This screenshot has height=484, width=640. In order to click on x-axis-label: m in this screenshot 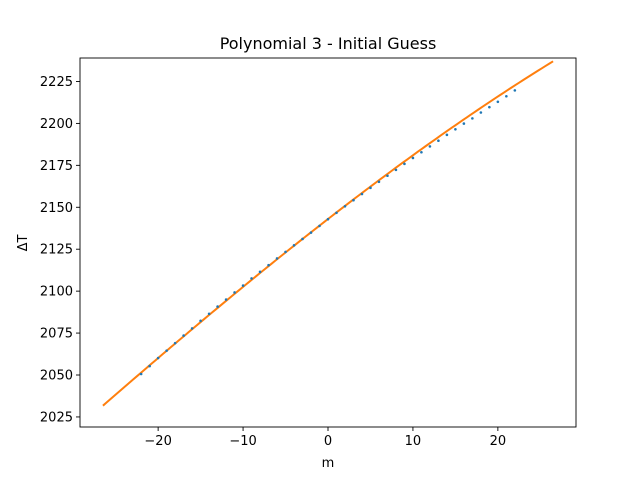, I will do `click(328, 463)`.